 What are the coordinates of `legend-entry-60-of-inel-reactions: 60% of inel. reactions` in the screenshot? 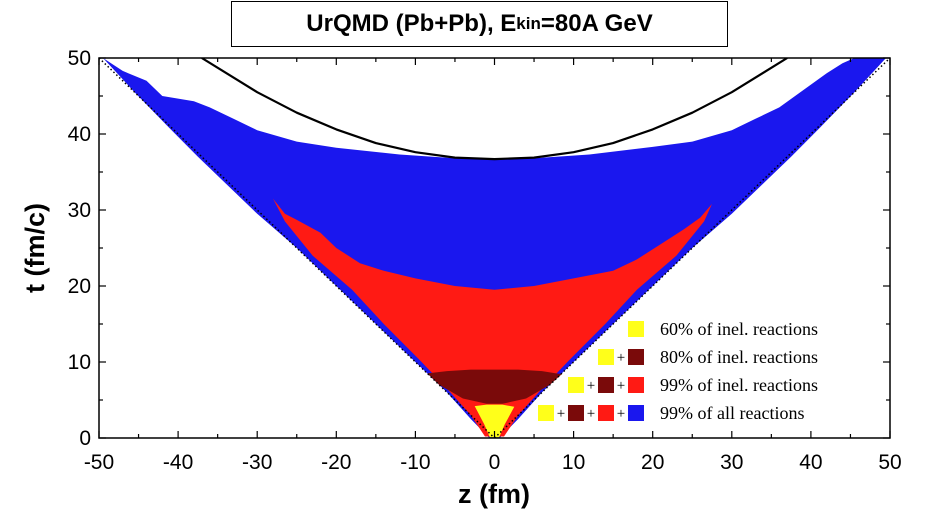 It's located at (723, 329).